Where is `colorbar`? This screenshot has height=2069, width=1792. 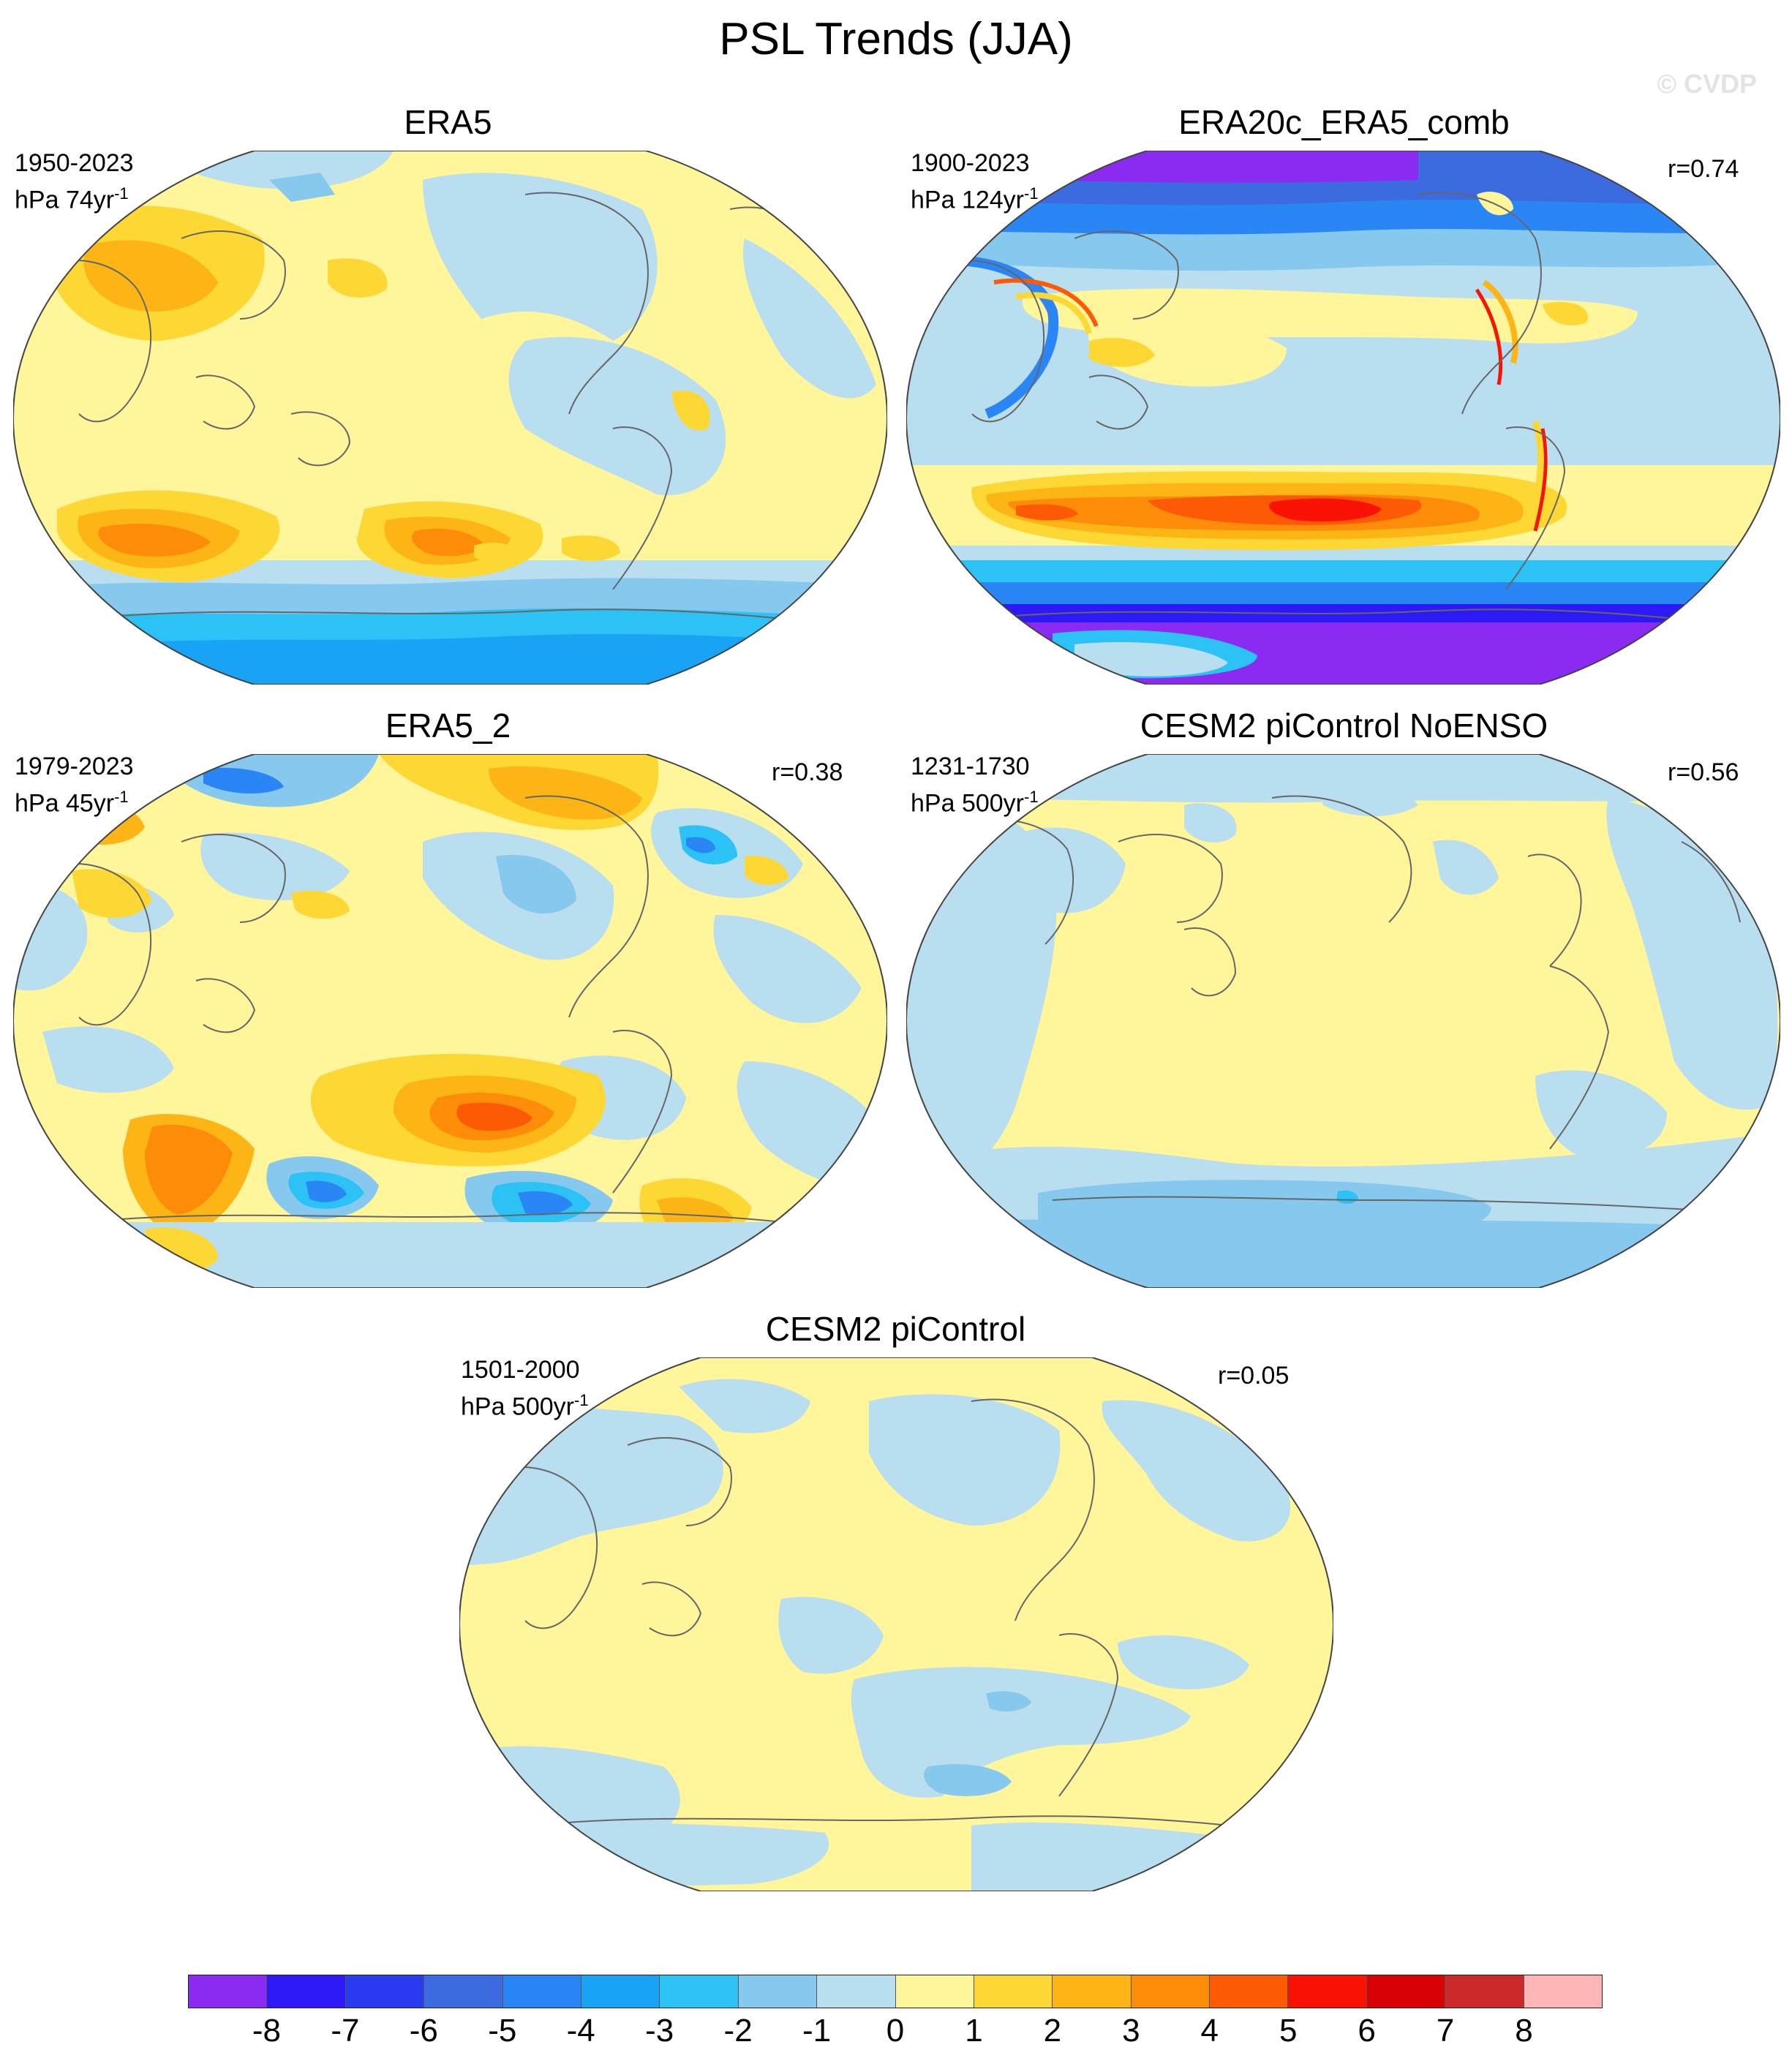
colorbar is located at coordinates (895, 1991).